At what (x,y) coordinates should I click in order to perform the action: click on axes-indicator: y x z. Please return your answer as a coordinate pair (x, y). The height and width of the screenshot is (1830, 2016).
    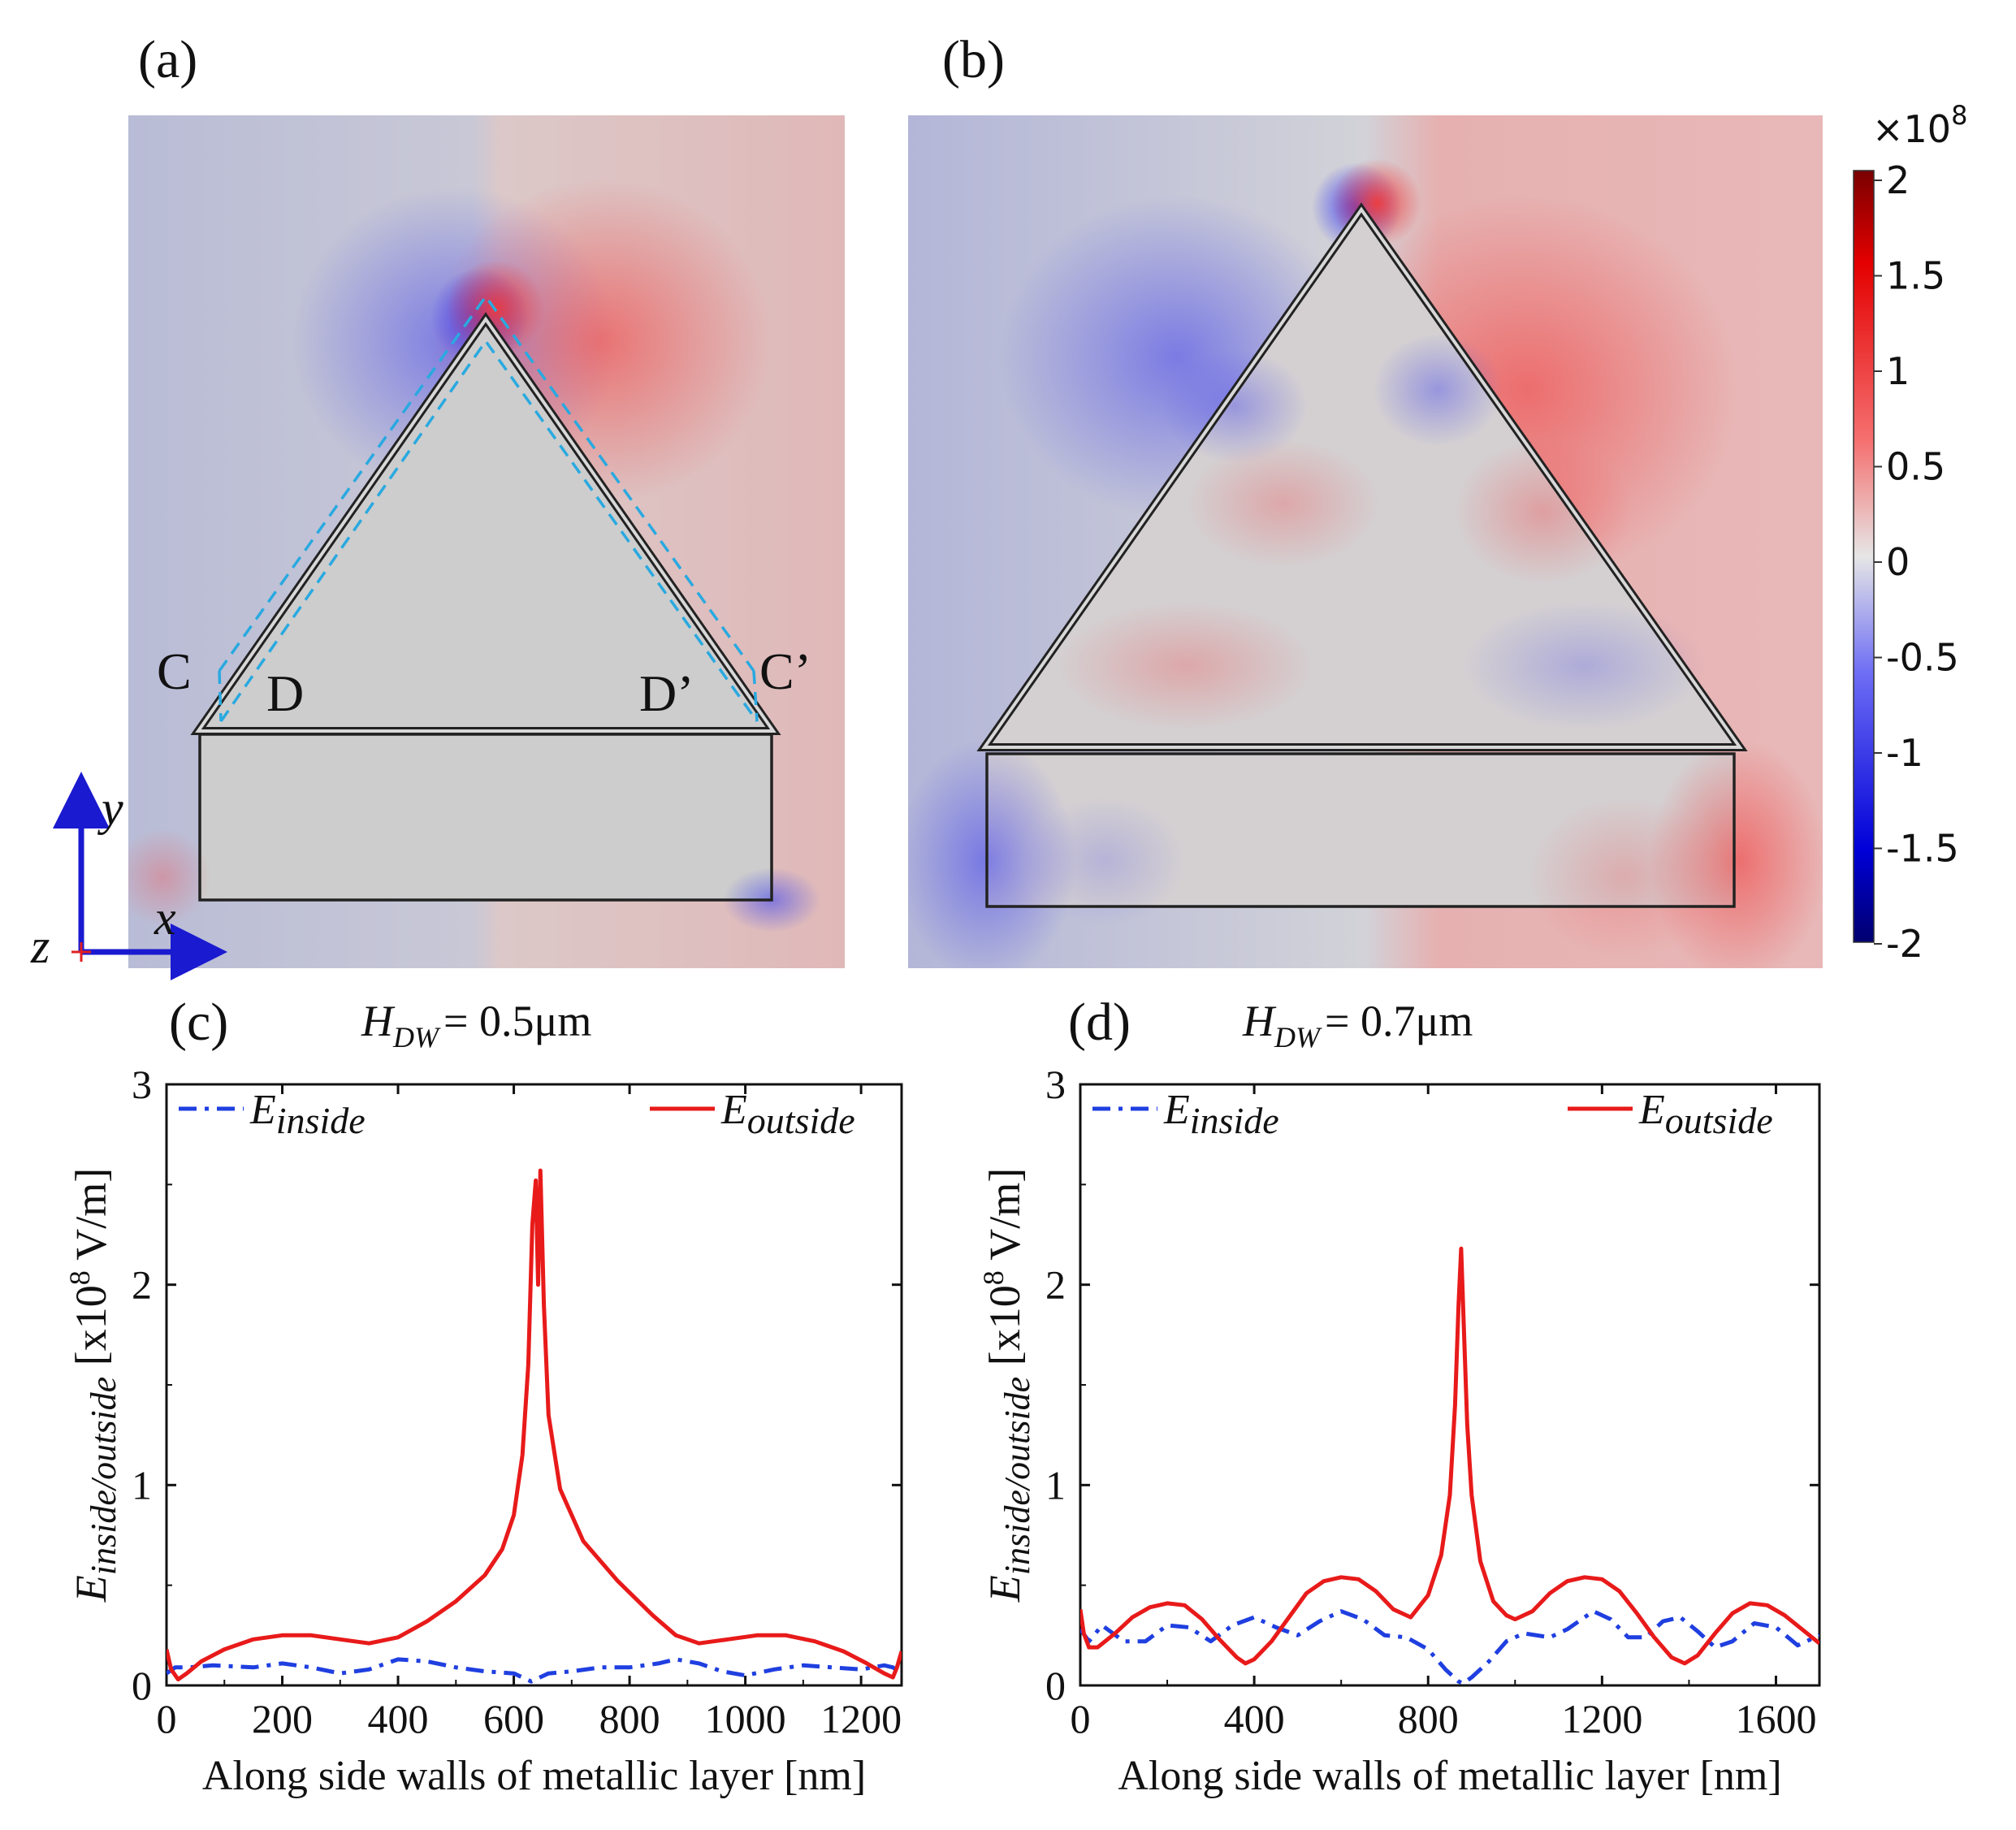
    Looking at the image, I should click on (128, 876).